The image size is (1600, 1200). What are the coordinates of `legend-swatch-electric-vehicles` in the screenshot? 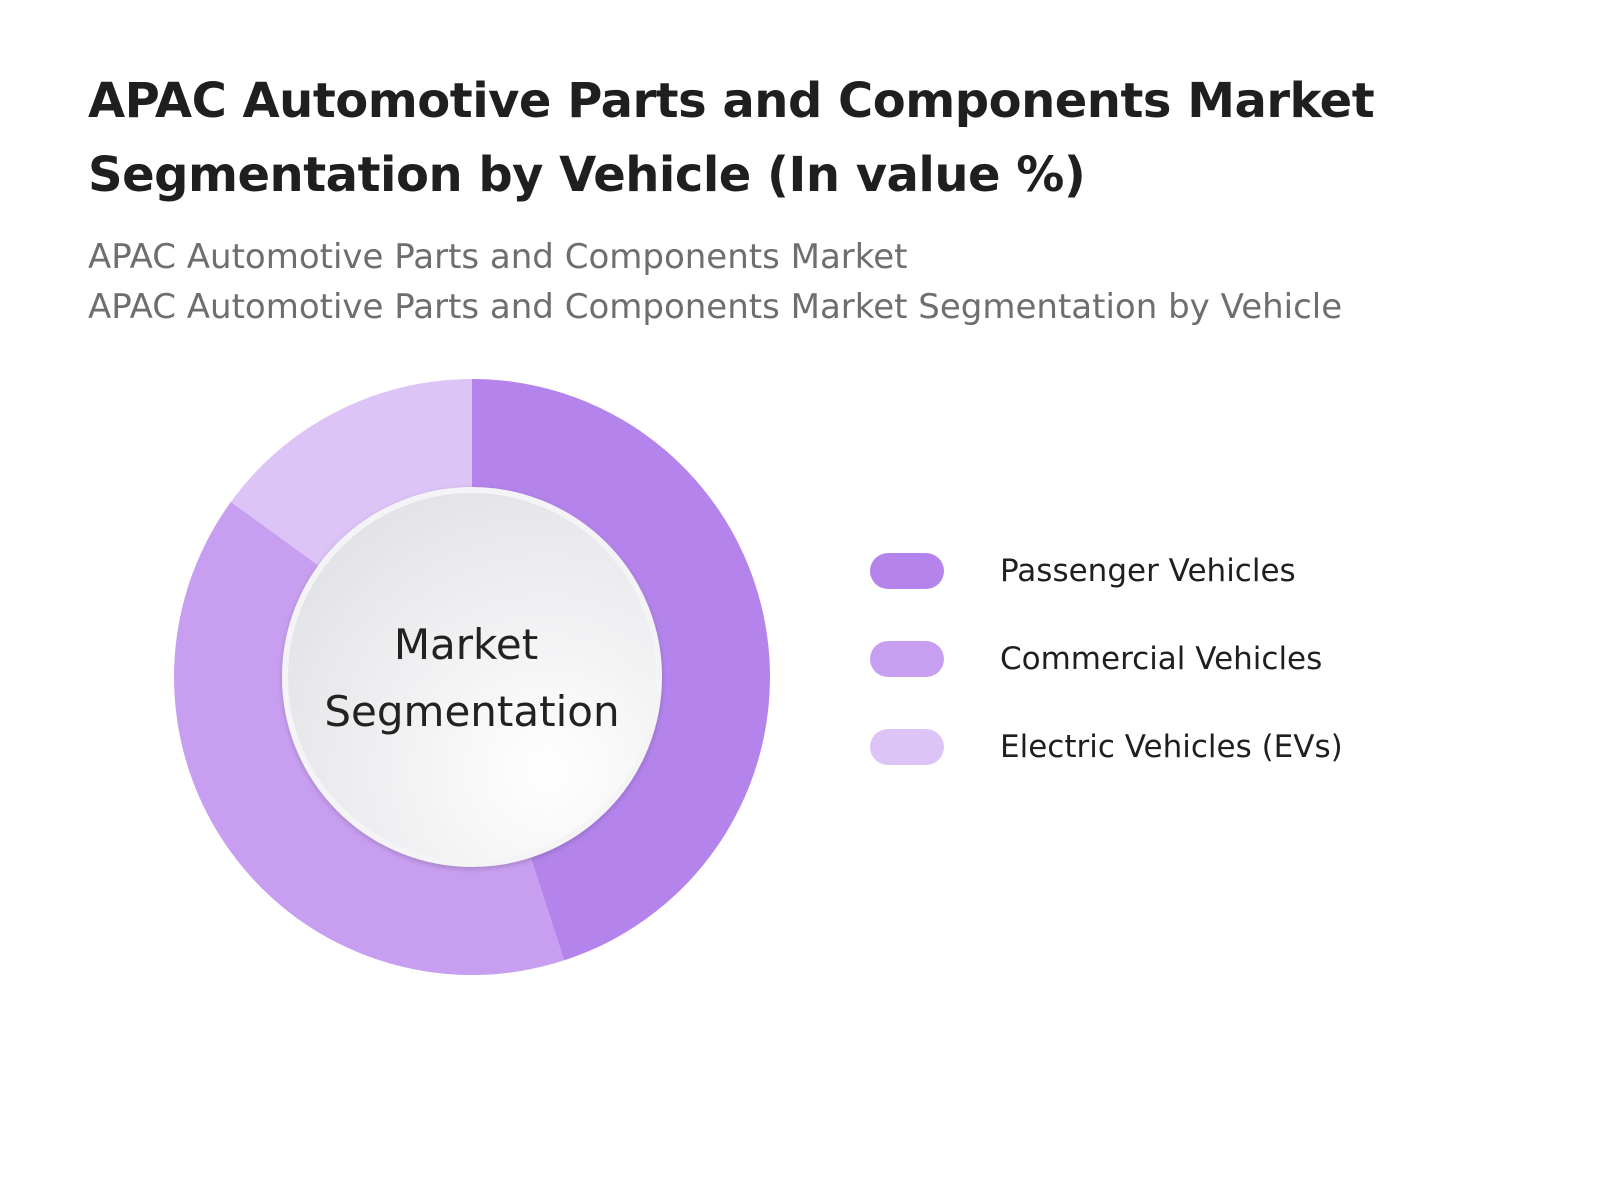 It's located at (907, 747).